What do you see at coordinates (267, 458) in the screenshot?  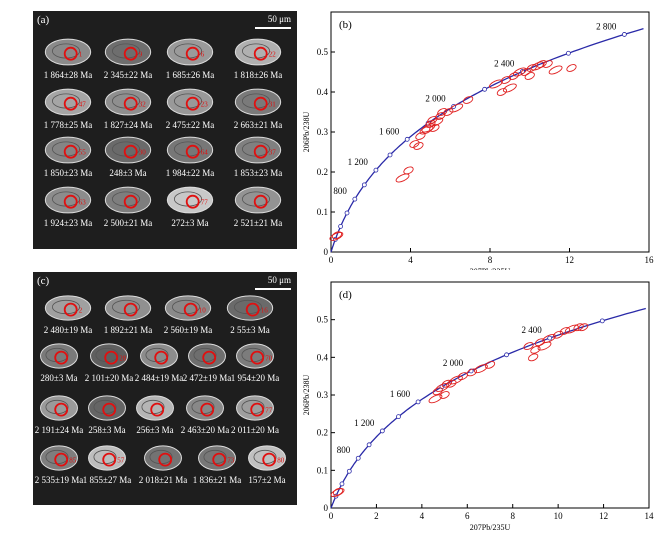 I see `zircon-grain: 80` at bounding box center [267, 458].